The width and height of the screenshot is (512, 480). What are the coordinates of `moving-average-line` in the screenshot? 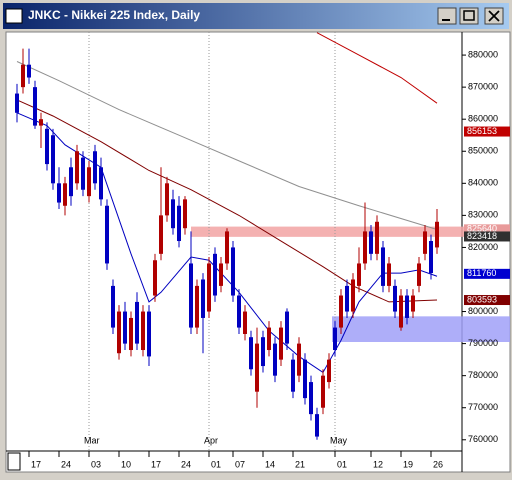 It's located at (377, 68).